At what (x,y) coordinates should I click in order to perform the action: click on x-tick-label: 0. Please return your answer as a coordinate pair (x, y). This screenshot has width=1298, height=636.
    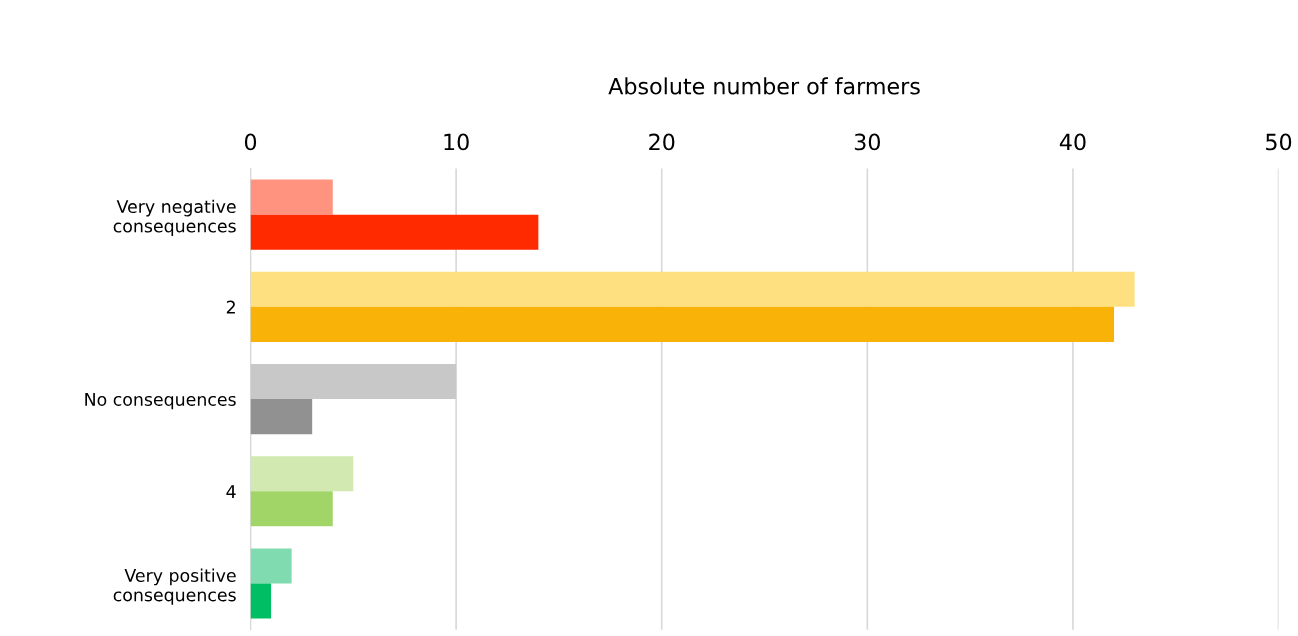
    Looking at the image, I should click on (250, 142).